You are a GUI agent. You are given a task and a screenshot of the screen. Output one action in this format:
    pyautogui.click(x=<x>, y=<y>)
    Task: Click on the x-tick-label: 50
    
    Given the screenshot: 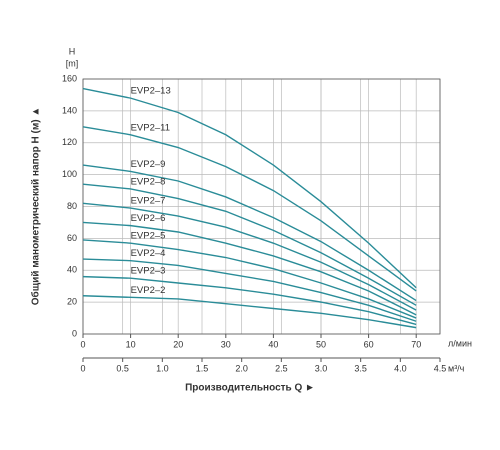 What is the action you would take?
    pyautogui.click(x=321, y=344)
    